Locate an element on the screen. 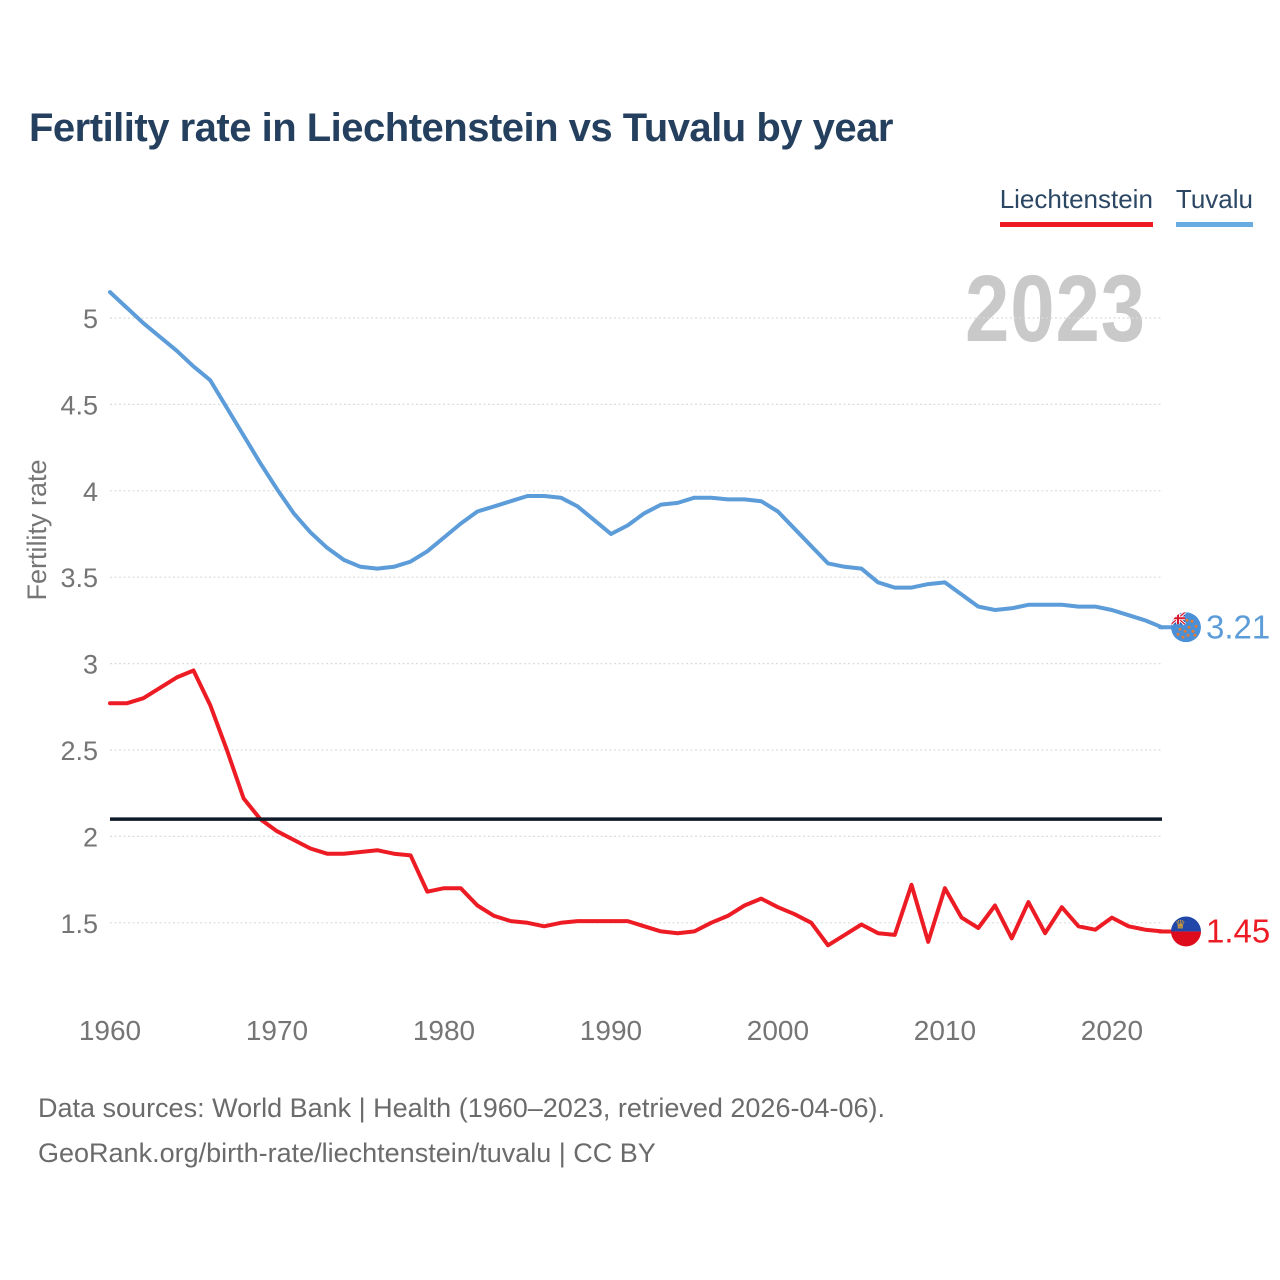 The width and height of the screenshot is (1280, 1280). x-tick-label: 1960 is located at coordinates (110, 1030).